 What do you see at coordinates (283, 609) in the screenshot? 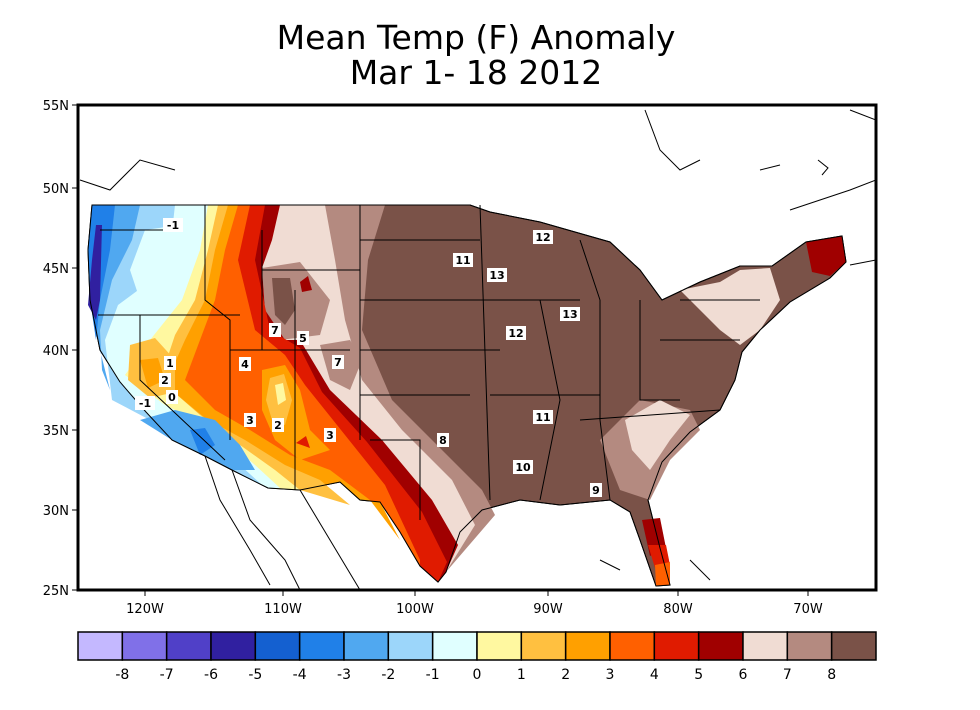
I see `lon-label: 110W` at bounding box center [283, 609].